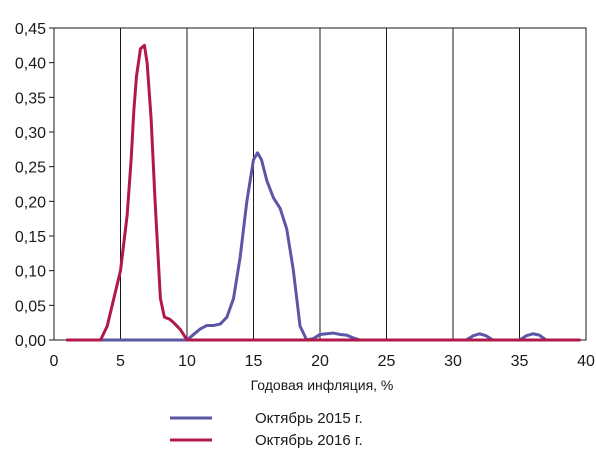  What do you see at coordinates (120, 361) in the screenshot?
I see `x-tick-label: 5` at bounding box center [120, 361].